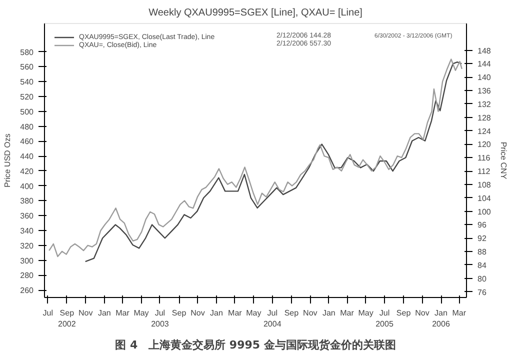  I want to click on y-tick-label: 440, so click(27, 157).